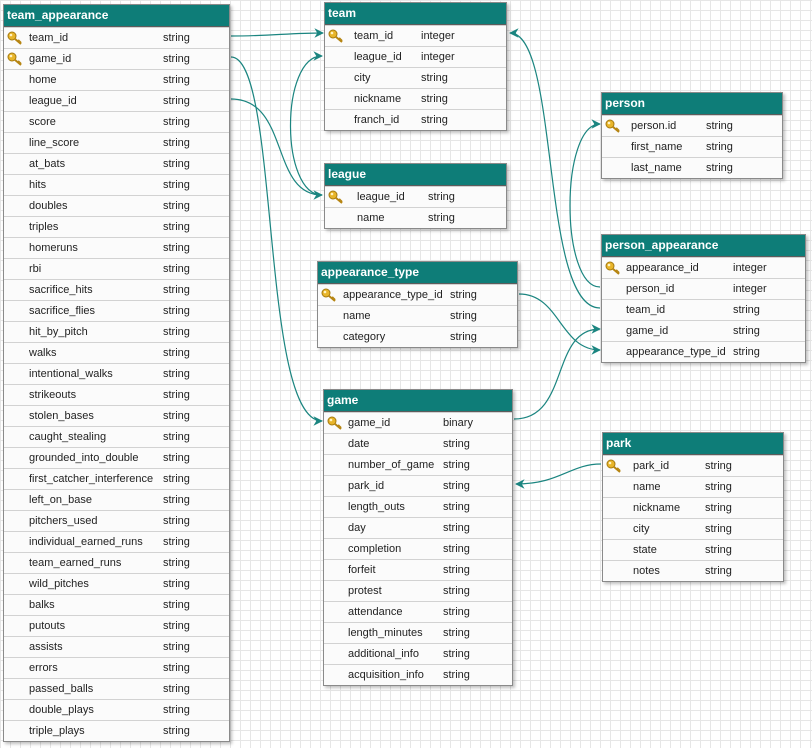 The width and height of the screenshot is (812, 748). I want to click on column-row: doubles string, so click(116, 205).